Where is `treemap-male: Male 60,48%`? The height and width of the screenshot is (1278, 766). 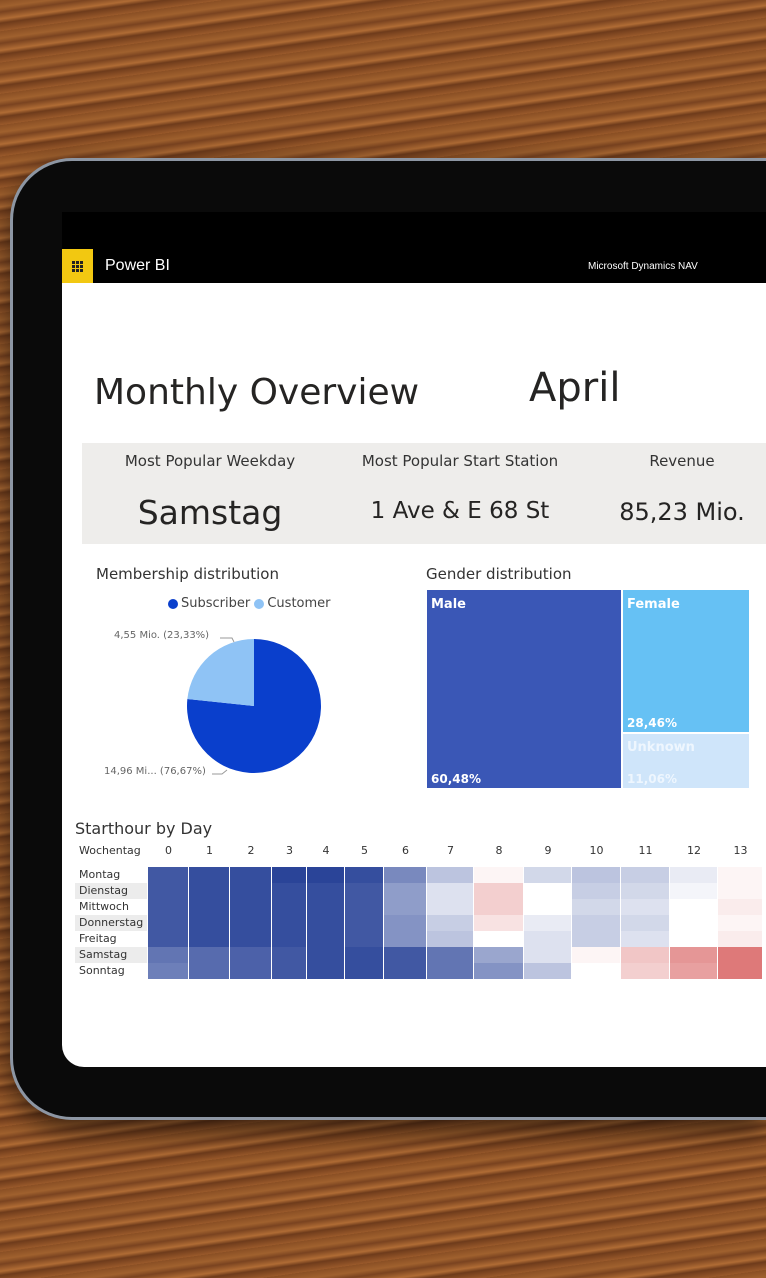
treemap-male: Male 60,48% is located at coordinates (524, 689).